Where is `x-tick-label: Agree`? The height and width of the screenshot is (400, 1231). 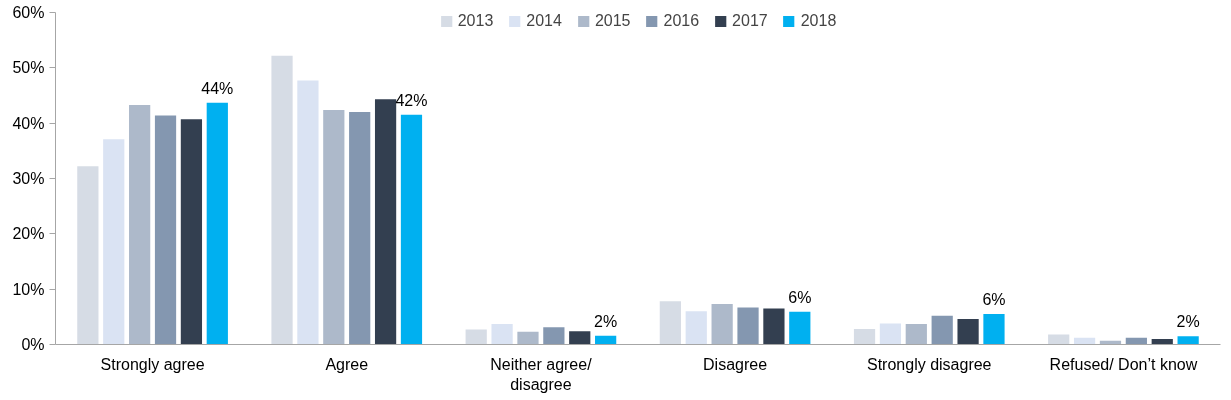
x-tick-label: Agree is located at coordinates (347, 364).